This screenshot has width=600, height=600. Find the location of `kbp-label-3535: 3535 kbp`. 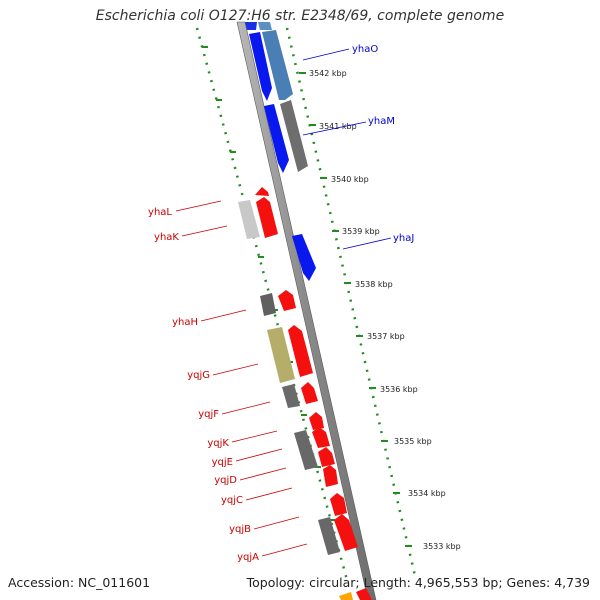

kbp-label-3535: 3535 kbp is located at coordinates (413, 441).